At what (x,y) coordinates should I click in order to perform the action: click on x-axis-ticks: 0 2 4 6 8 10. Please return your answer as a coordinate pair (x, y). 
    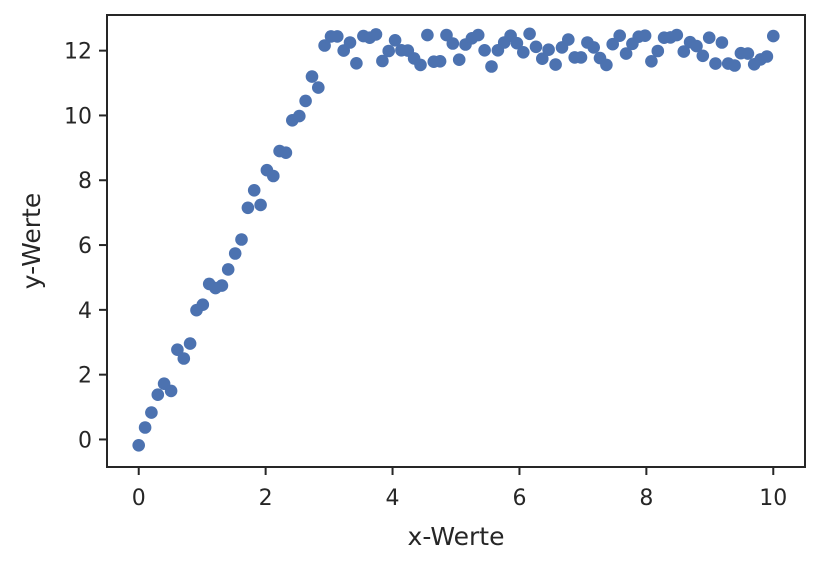
    Looking at the image, I should click on (459, 489).